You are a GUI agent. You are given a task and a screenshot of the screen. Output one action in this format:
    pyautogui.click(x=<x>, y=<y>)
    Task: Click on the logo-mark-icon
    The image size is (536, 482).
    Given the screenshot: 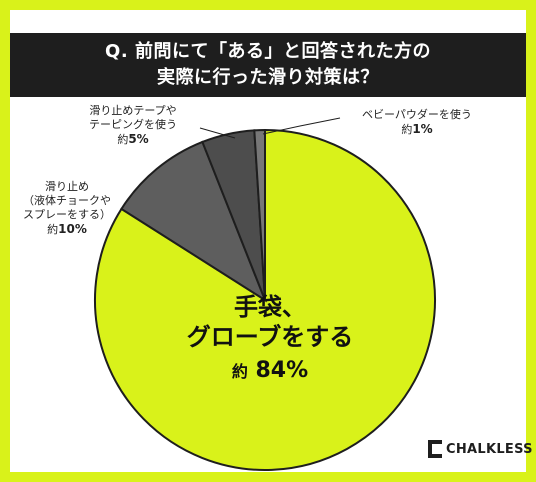 What is the action you would take?
    pyautogui.click(x=435, y=449)
    